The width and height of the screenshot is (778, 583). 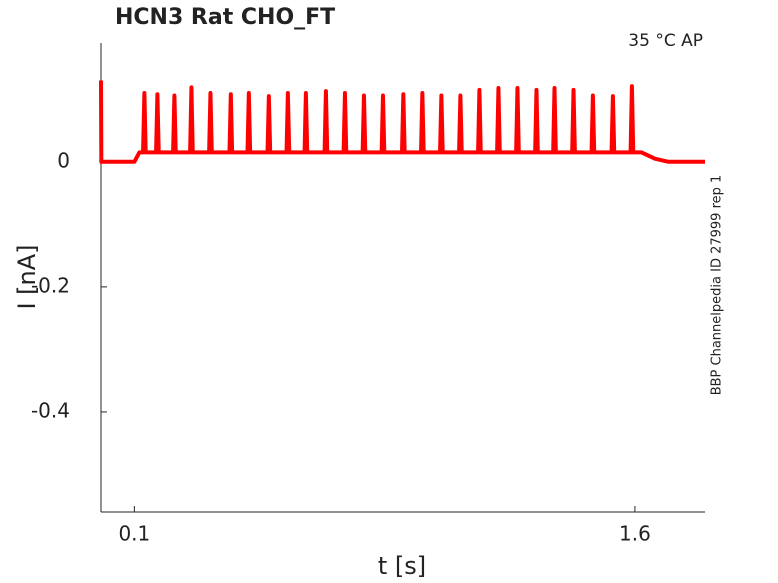 I want to click on y-axis-label: I [nA], so click(x=27, y=276).